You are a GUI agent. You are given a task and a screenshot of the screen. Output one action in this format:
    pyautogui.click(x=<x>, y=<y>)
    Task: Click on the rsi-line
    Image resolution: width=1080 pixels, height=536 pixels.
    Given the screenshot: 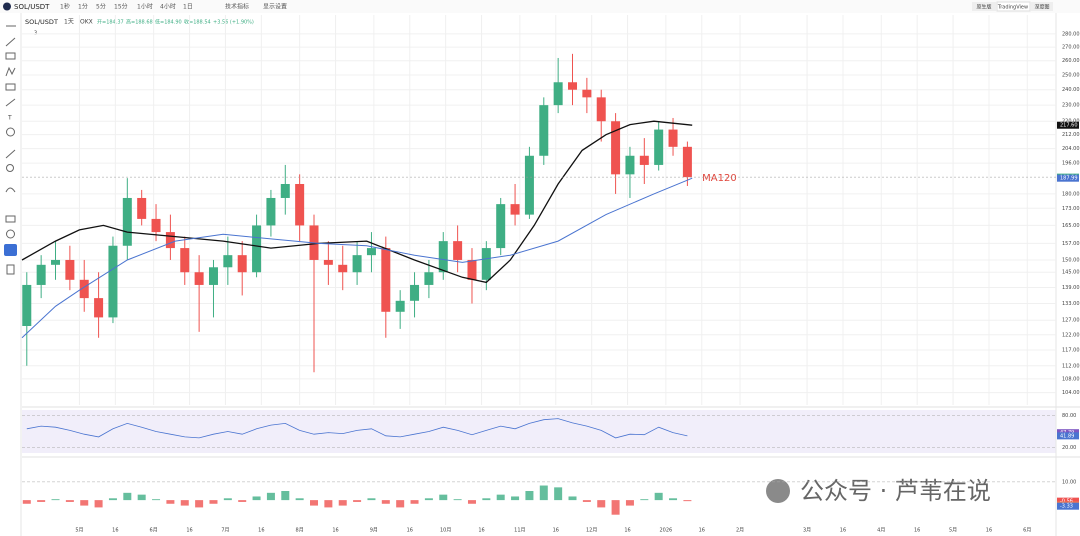 What is the action you would take?
    pyautogui.click(x=357, y=428)
    